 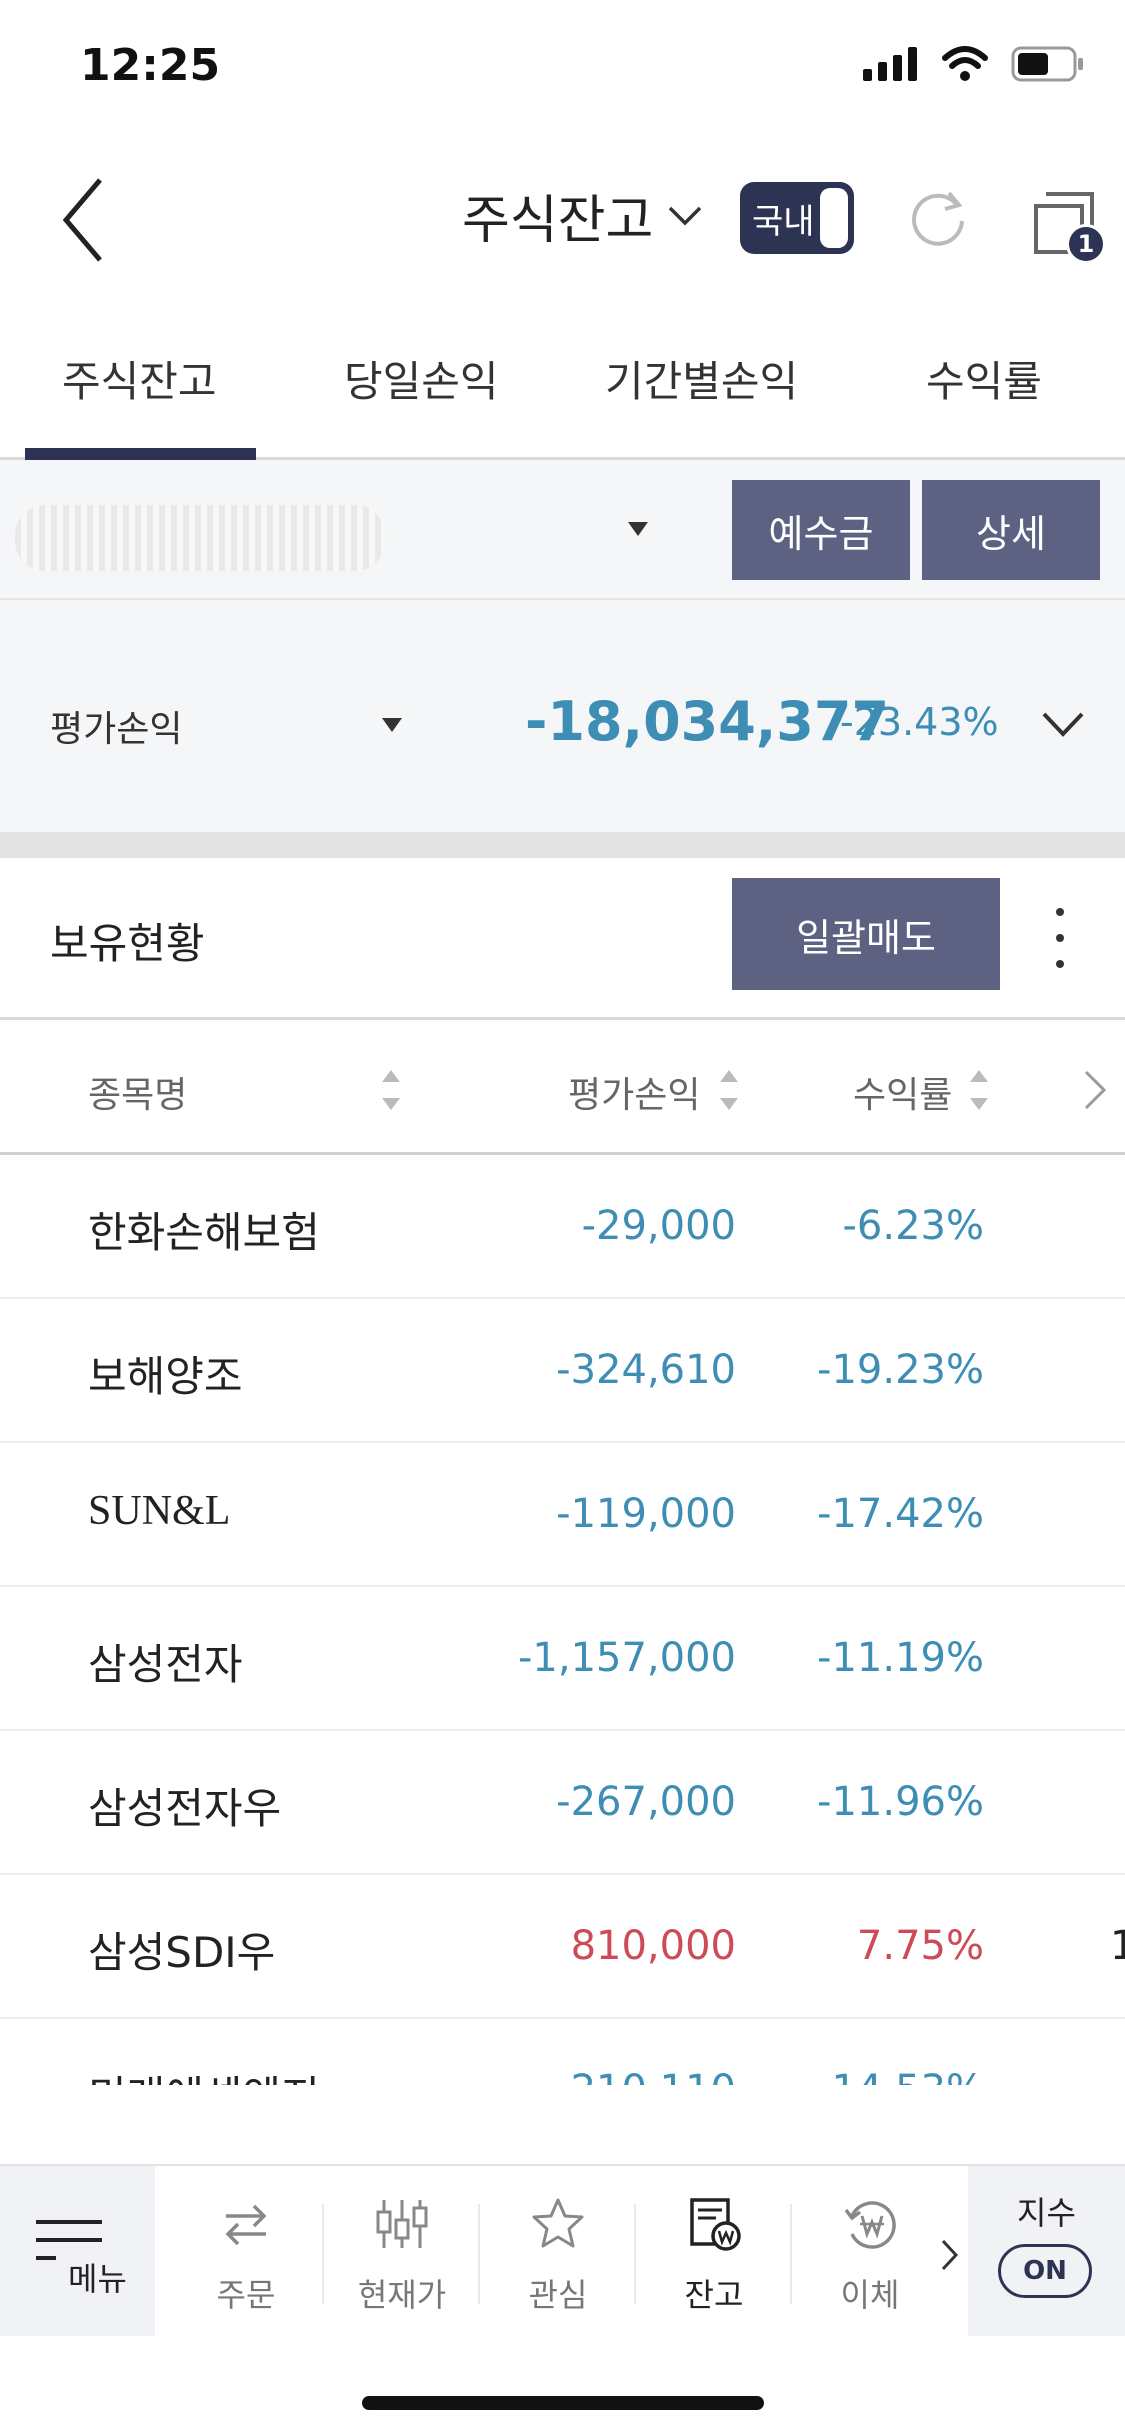 What do you see at coordinates (182, 1952) in the screenshot?
I see `stock-name: 삼성SDI우` at bounding box center [182, 1952].